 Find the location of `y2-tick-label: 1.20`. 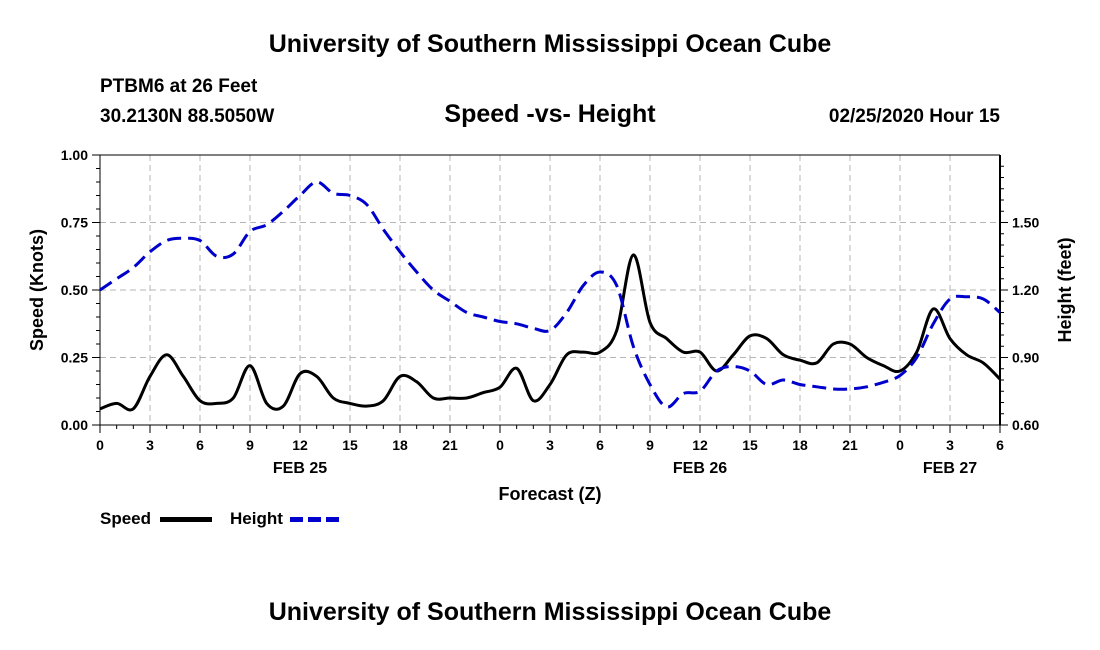

y2-tick-label: 1.20 is located at coordinates (1025, 290).